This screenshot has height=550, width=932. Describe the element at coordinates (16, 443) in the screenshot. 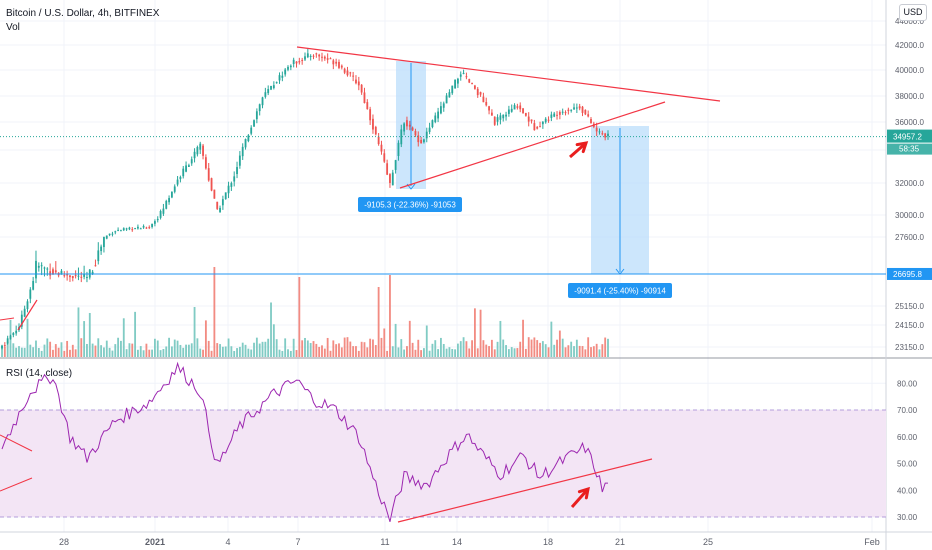

I see `rsi-left-trendline` at that location.